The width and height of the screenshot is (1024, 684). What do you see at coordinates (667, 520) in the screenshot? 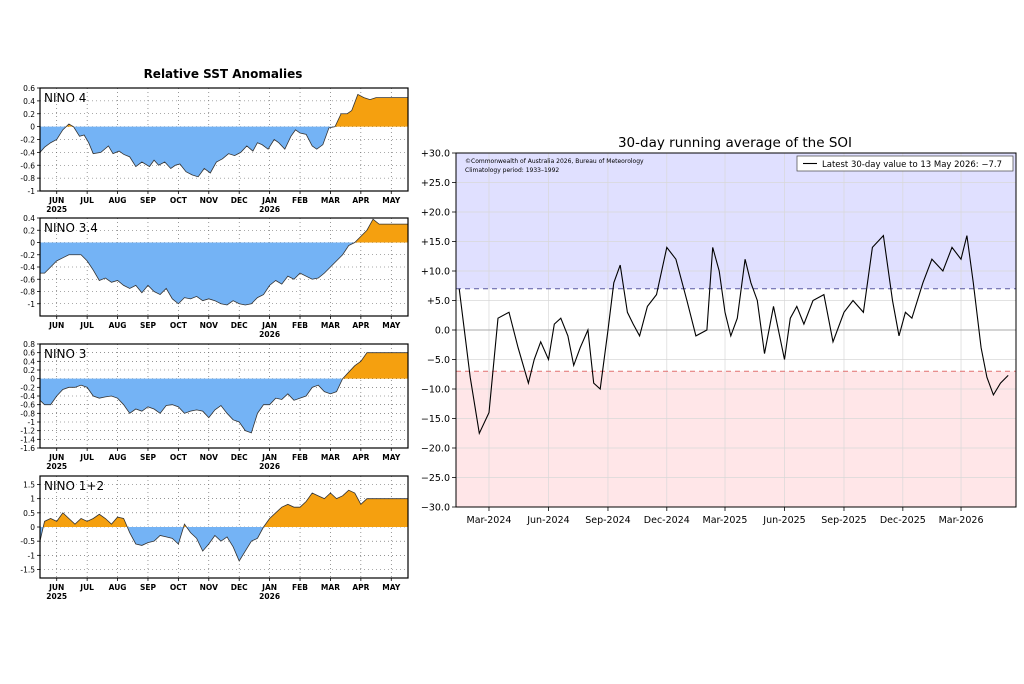
I see `x-tick-label: Dec-2024` at bounding box center [667, 520].